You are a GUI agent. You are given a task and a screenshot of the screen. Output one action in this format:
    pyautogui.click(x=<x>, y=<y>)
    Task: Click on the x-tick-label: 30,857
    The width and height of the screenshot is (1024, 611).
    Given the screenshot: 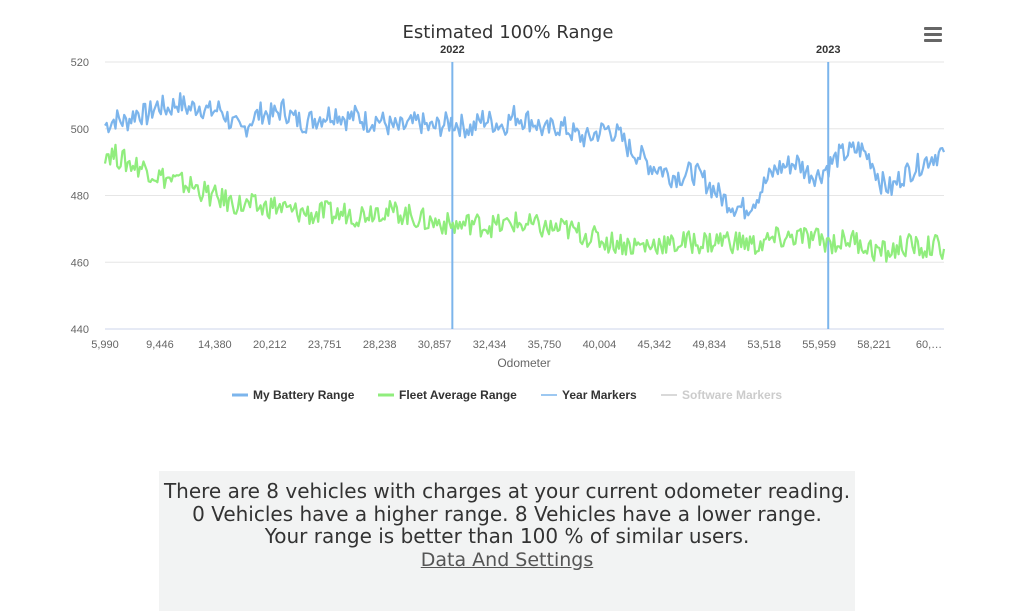 What is the action you would take?
    pyautogui.click(x=435, y=345)
    